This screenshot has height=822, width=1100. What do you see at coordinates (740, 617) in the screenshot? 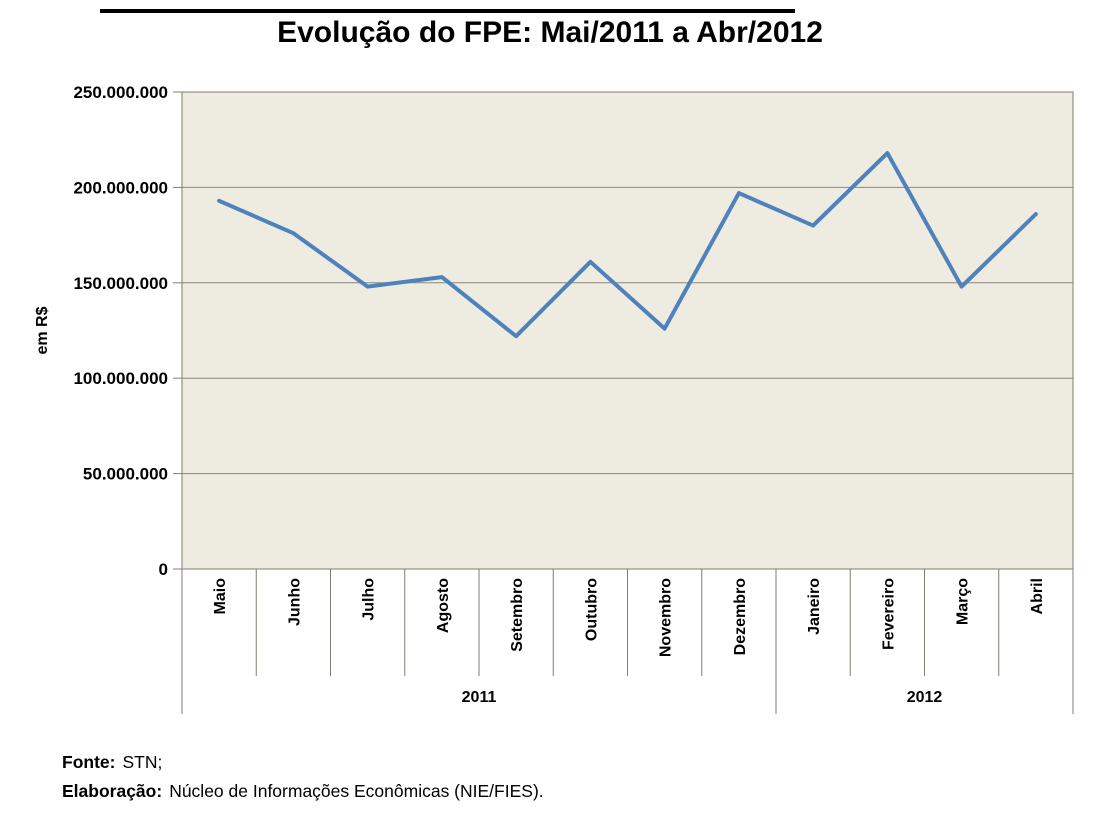
I see `month-label: Dezembro` at bounding box center [740, 617].